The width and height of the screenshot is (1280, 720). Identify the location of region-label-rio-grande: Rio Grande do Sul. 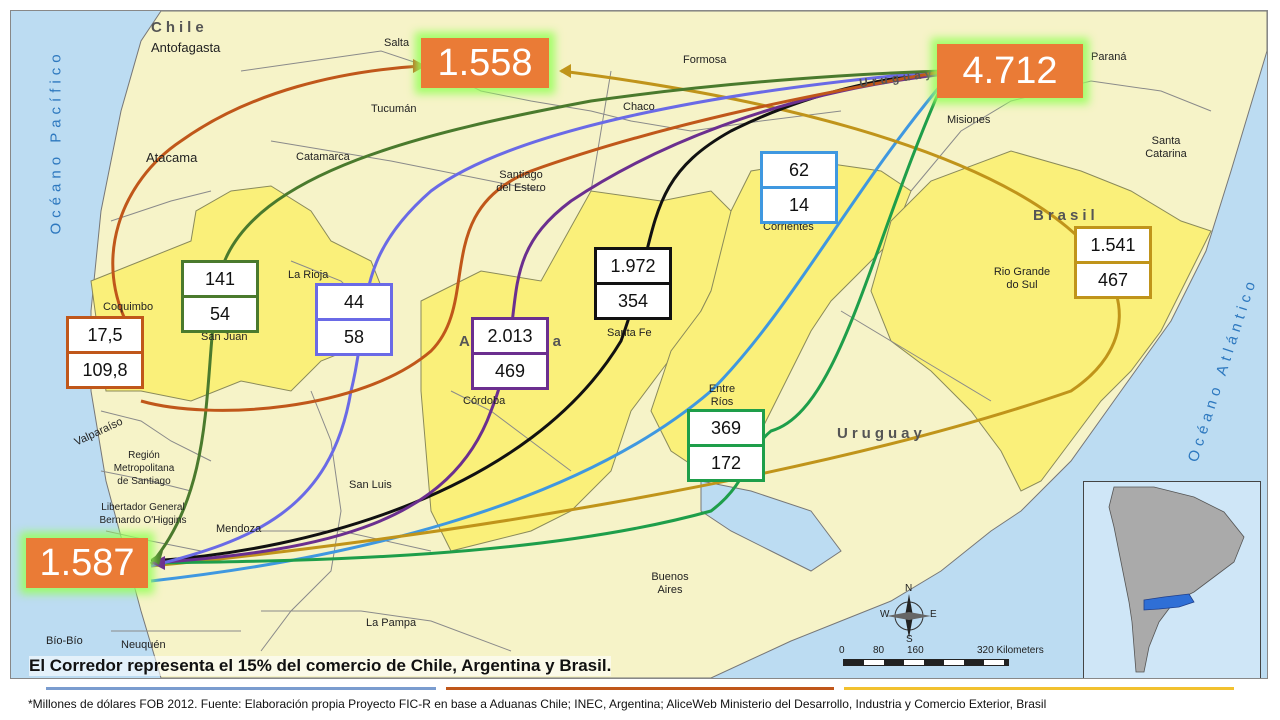
(1022, 278).